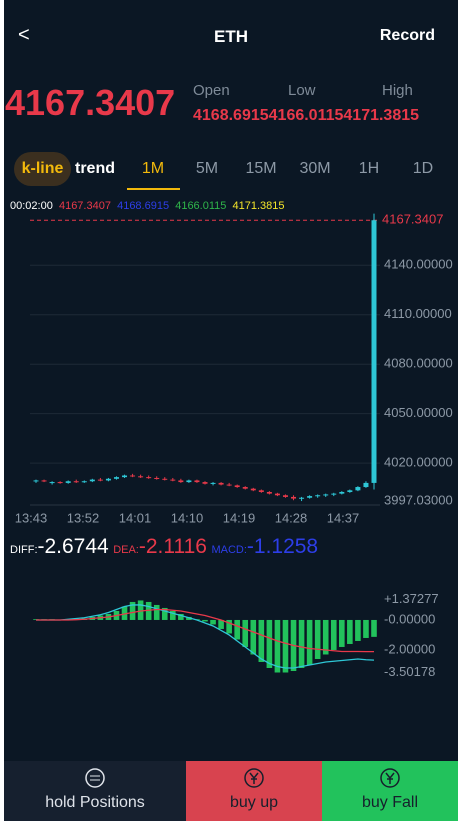  What do you see at coordinates (95, 791) in the screenshot?
I see `hold-positions-button: hold Positions` at bounding box center [95, 791].